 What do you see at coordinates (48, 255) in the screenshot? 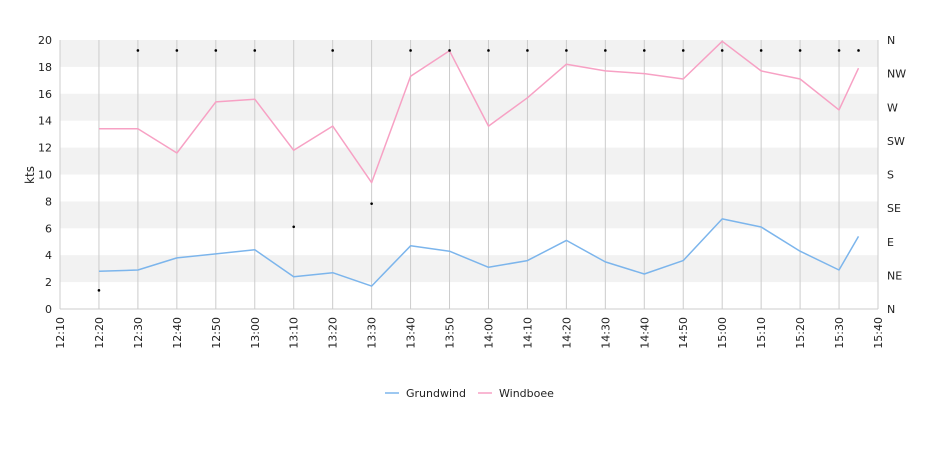
I see `y-tick-label: 4` at bounding box center [48, 255].